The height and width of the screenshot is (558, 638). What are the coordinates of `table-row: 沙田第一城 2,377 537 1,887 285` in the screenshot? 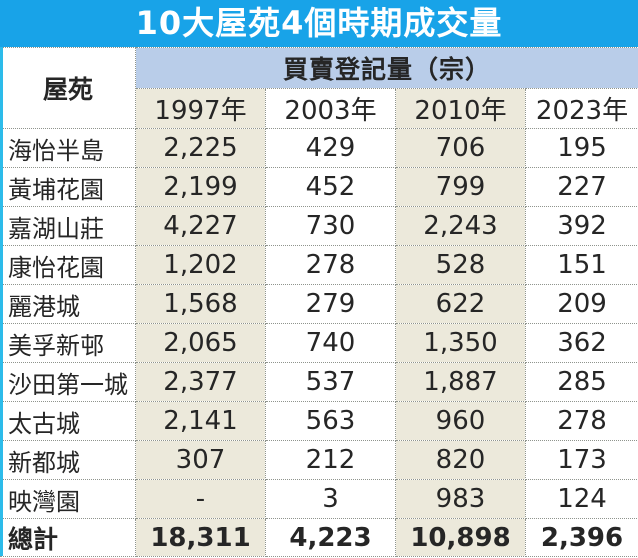 It's located at (319, 382).